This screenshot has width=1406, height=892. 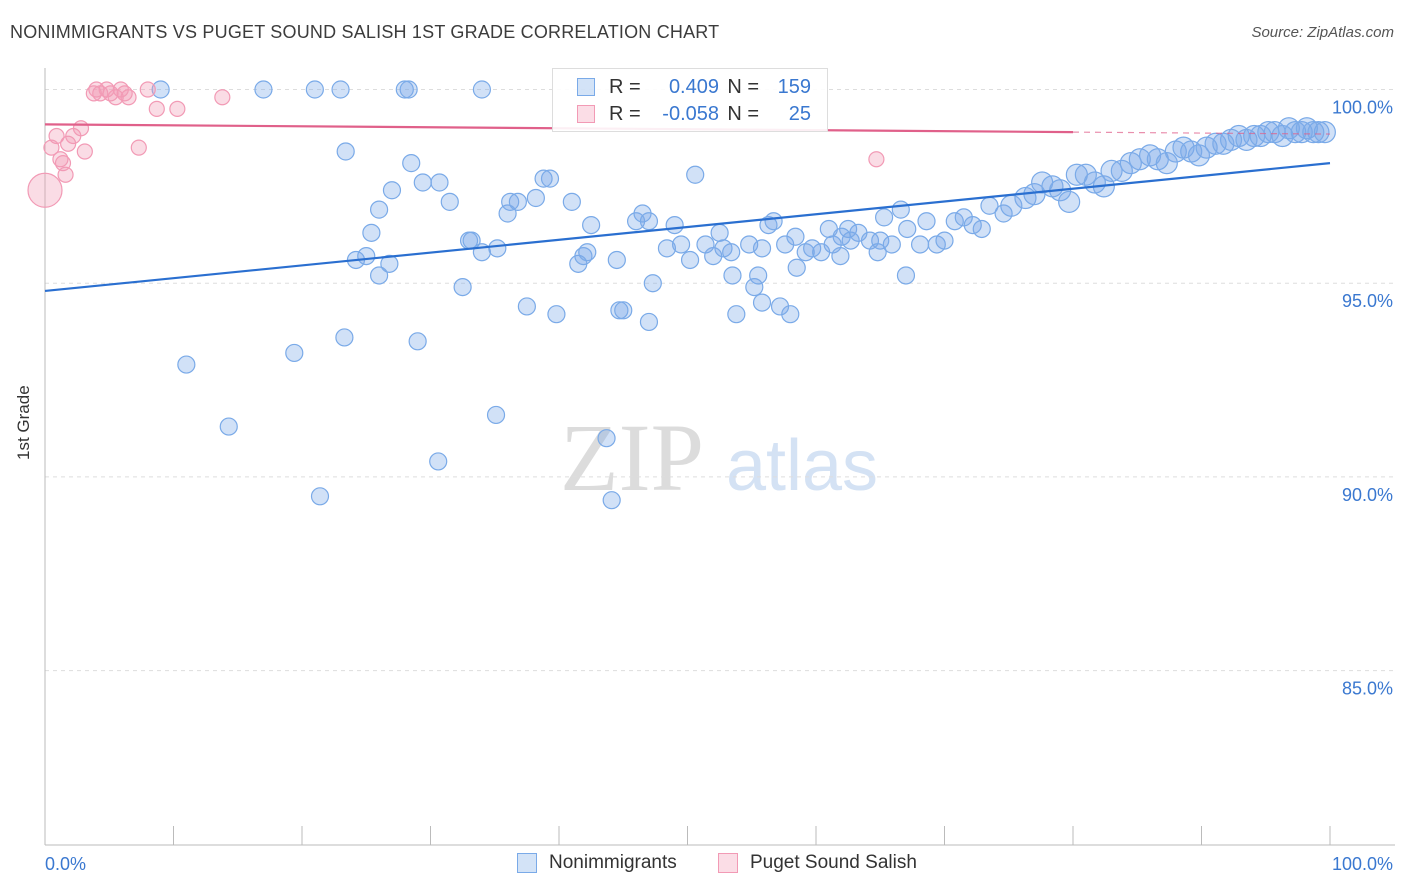 What do you see at coordinates (743, 86) in the screenshot?
I see `n-label: N =` at bounding box center [743, 86].